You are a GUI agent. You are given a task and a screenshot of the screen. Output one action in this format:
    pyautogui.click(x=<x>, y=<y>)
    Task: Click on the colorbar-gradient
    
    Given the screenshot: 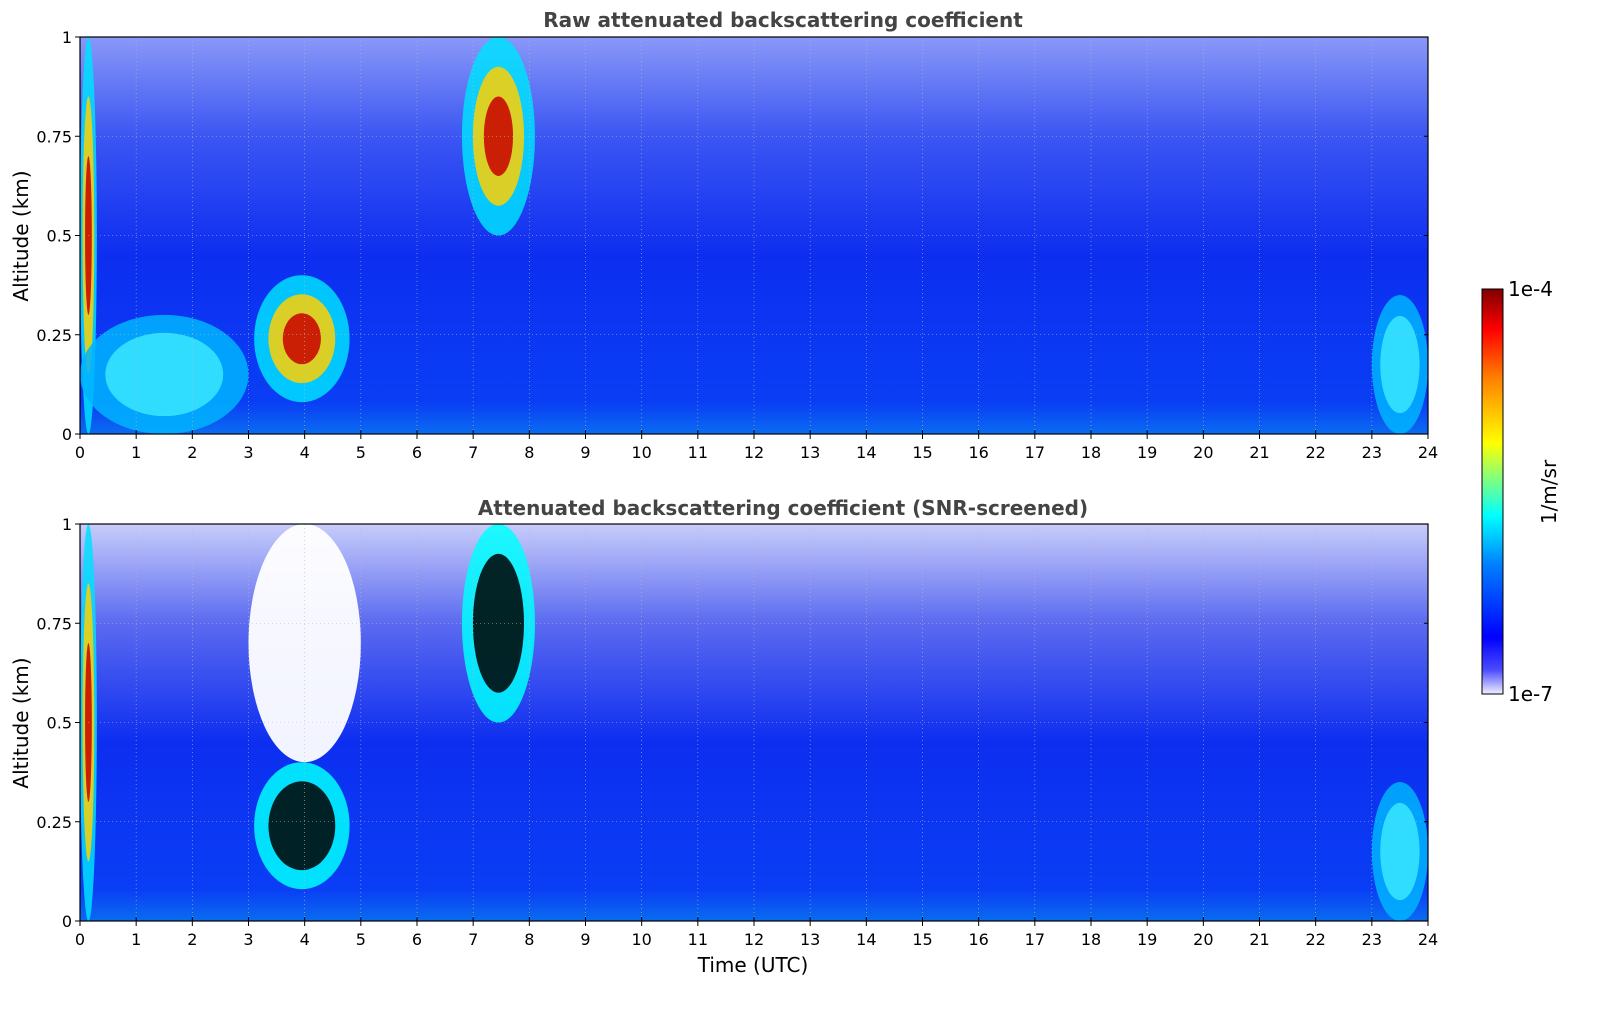 What is the action you would take?
    pyautogui.click(x=1492, y=491)
    